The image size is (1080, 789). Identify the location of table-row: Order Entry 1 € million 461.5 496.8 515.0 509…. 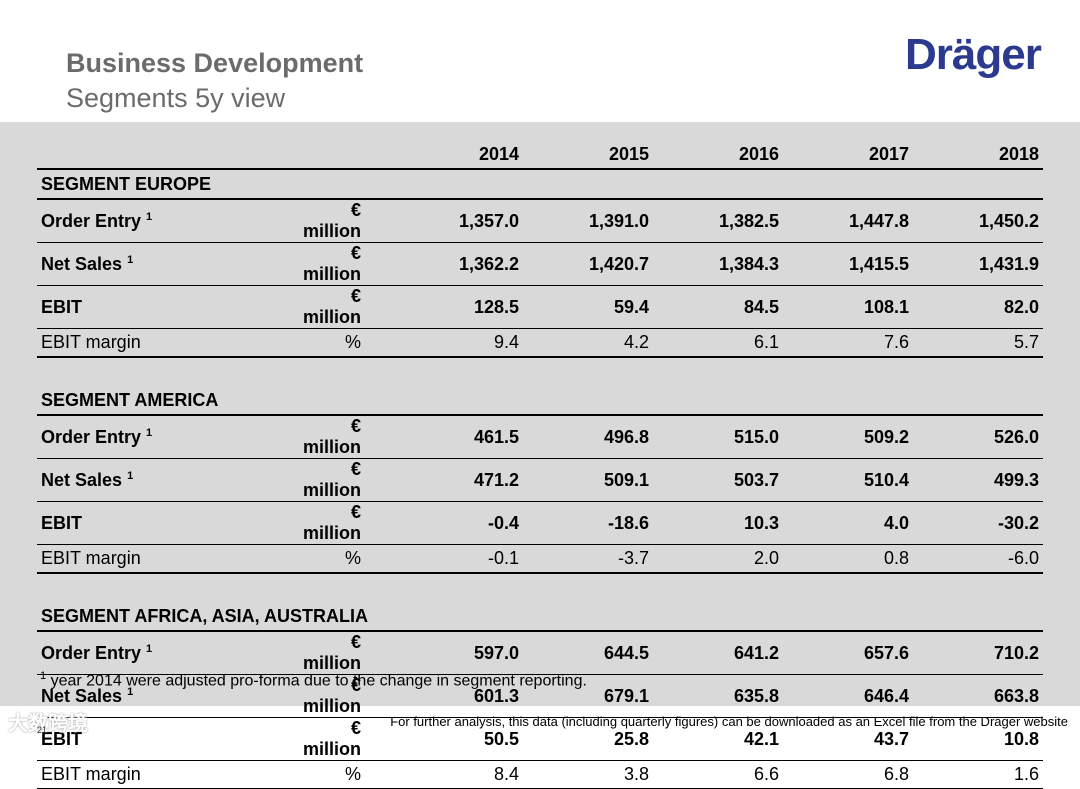
(540, 437).